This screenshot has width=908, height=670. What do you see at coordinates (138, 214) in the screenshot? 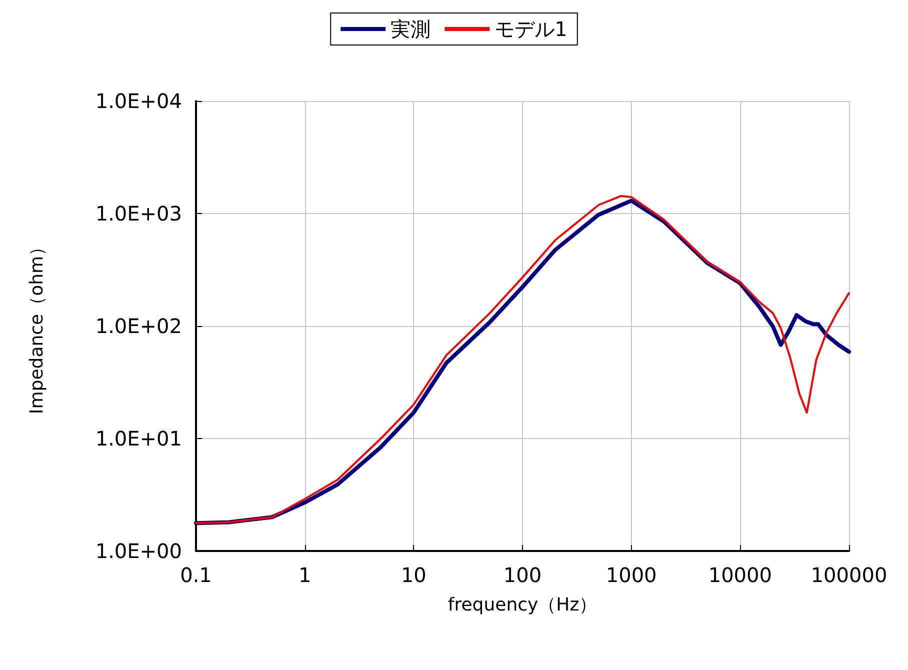
I see `y-tick-label: 1.0E+03` at bounding box center [138, 214].